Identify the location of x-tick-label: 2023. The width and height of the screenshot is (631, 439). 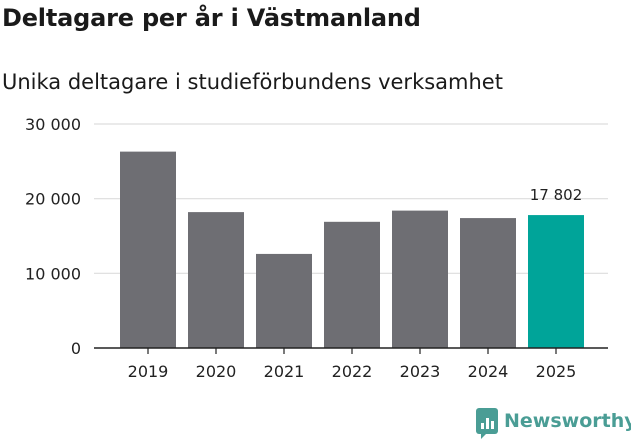
(420, 371).